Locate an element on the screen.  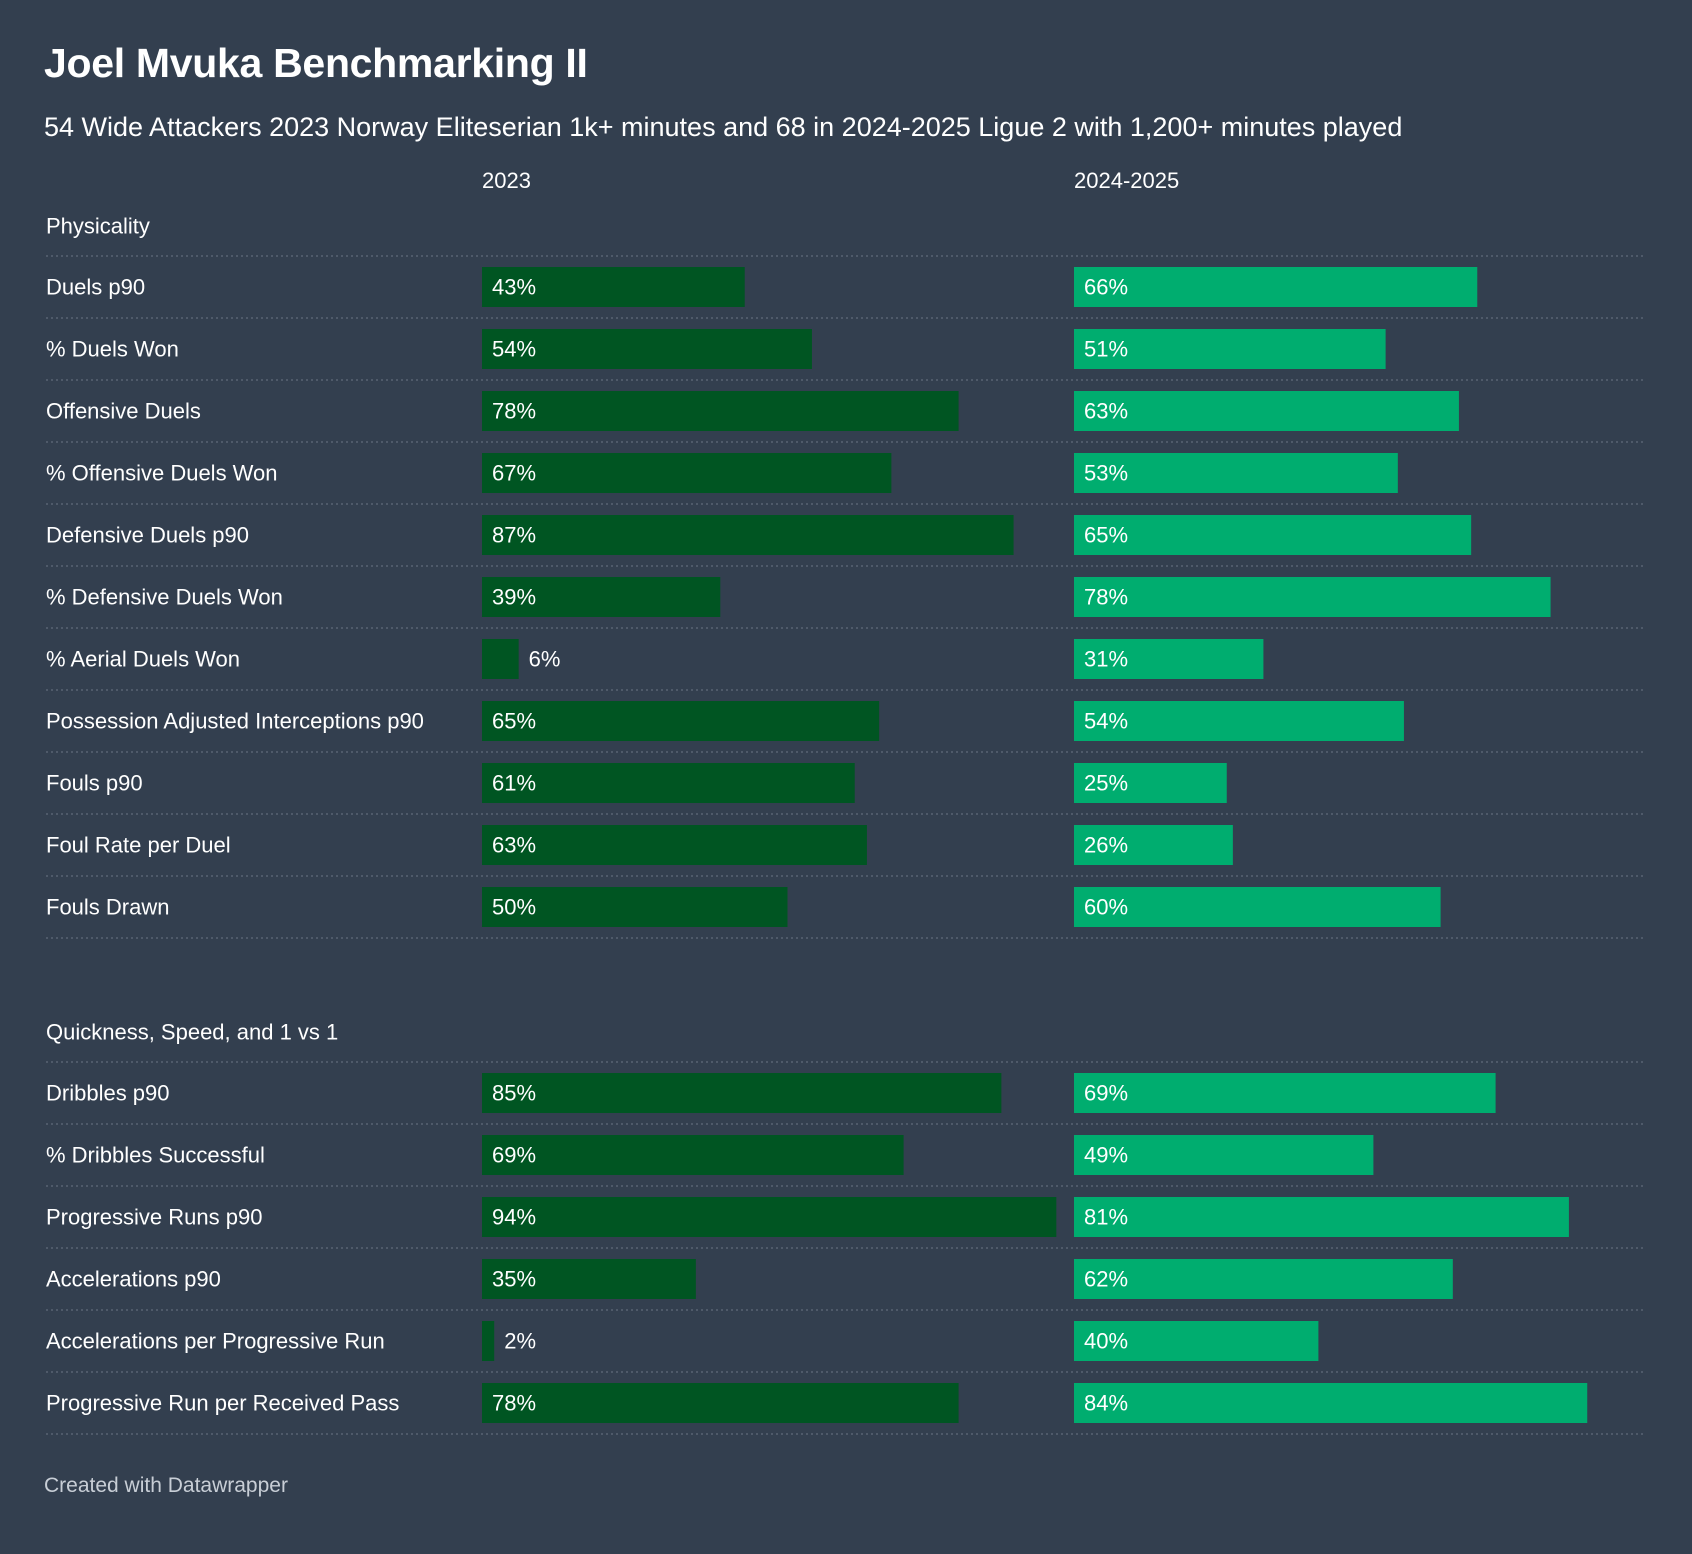
row-label: Accelerations per Progressive Run is located at coordinates (215, 1341).